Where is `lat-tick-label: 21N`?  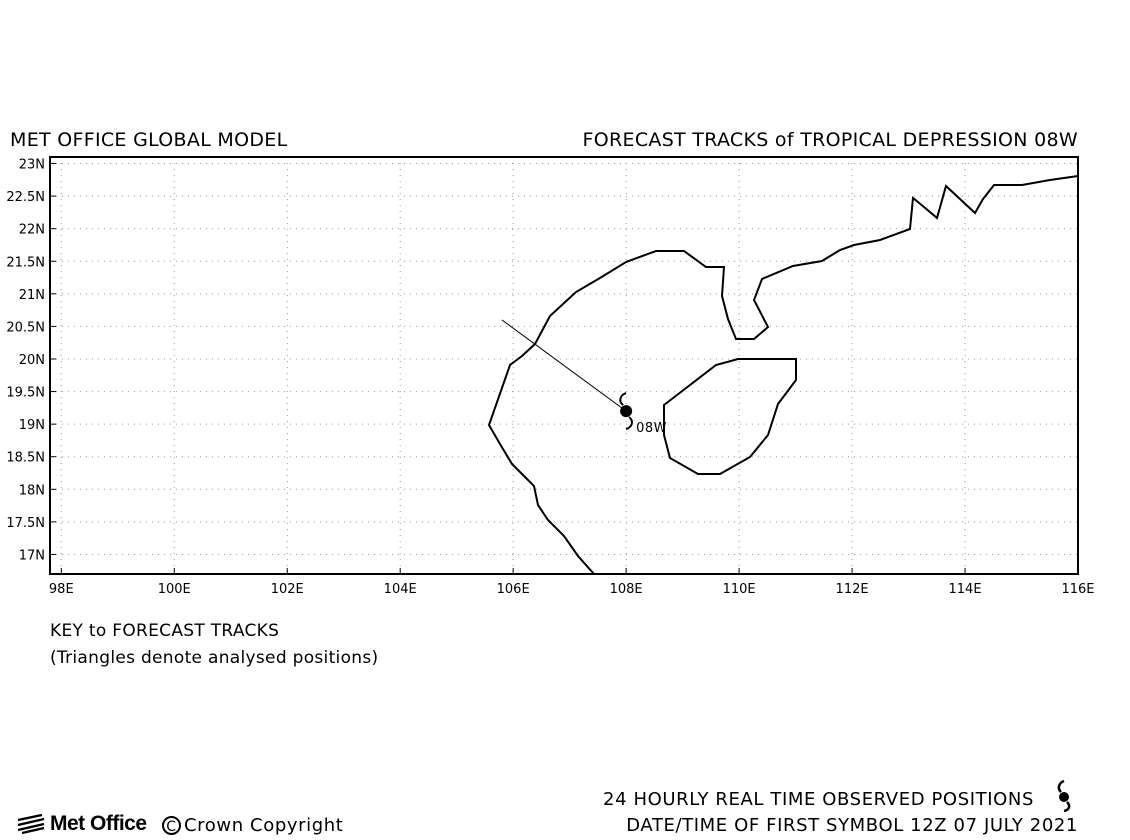 lat-tick-label: 21N is located at coordinates (32, 295).